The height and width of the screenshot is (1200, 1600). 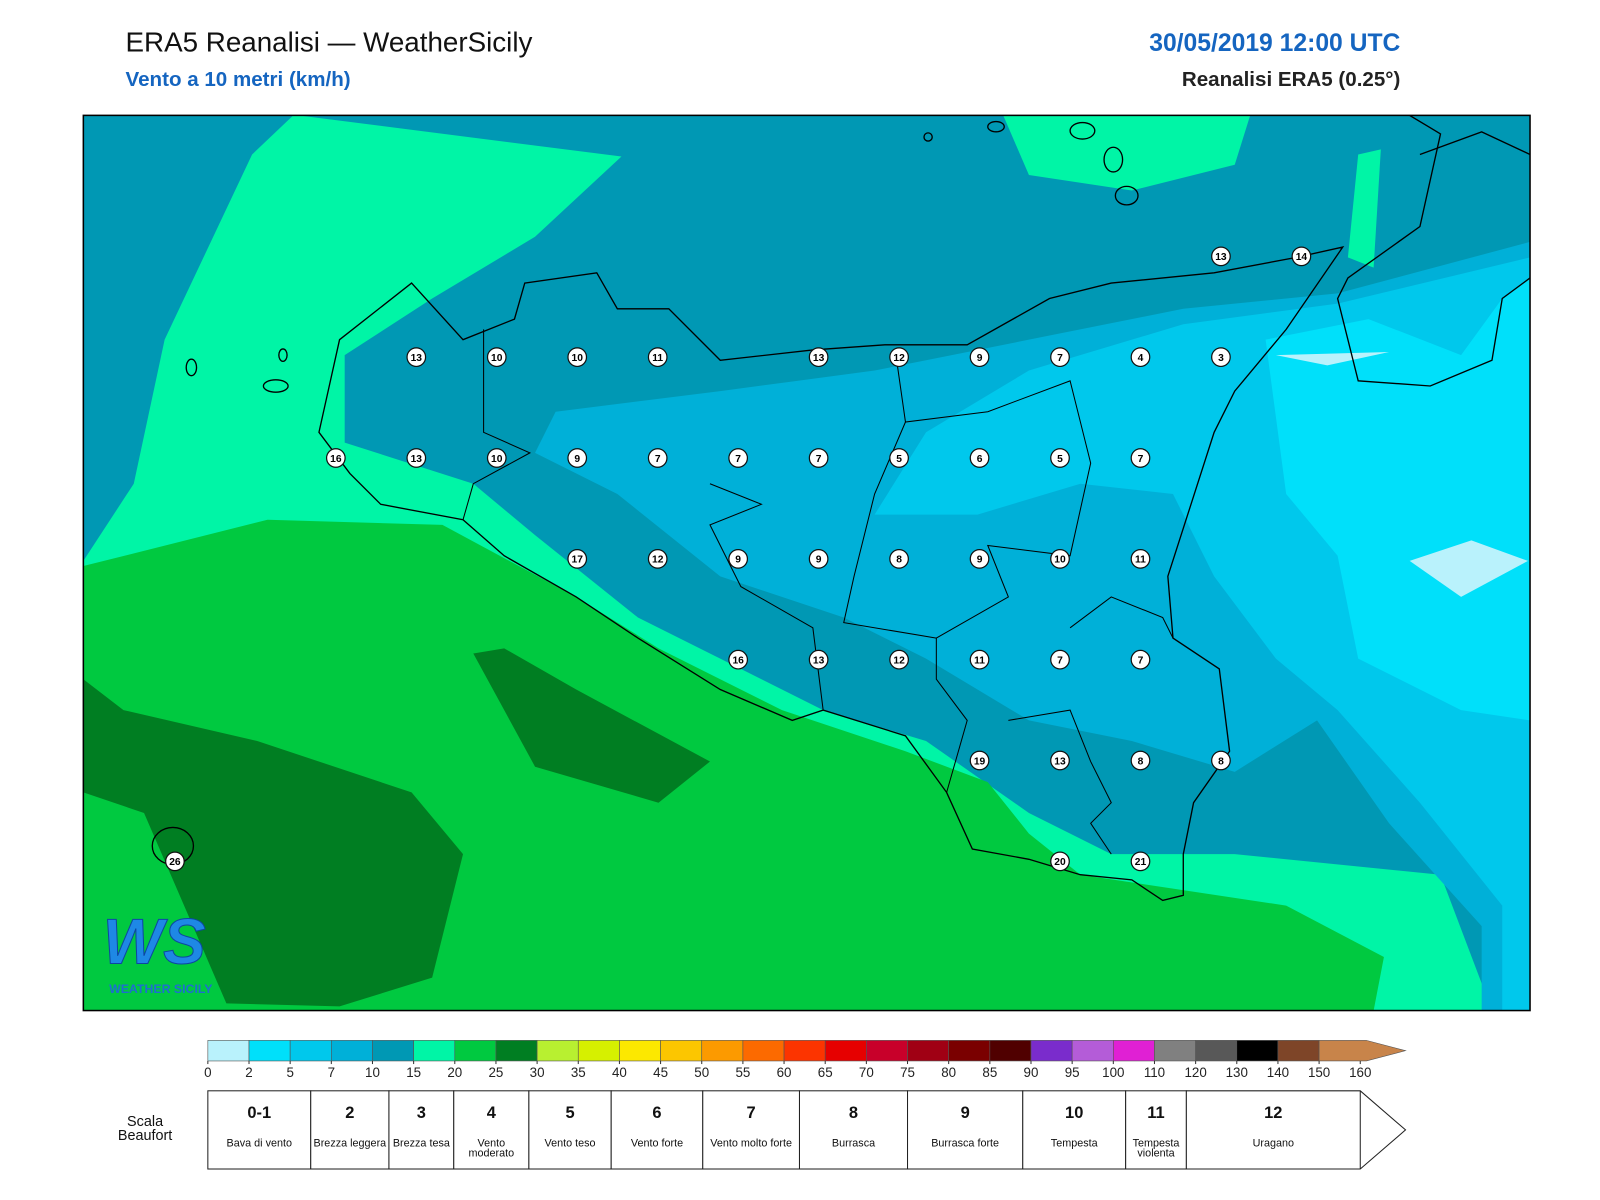 What do you see at coordinates (979, 660) in the screenshot?
I see `station-value: 11` at bounding box center [979, 660].